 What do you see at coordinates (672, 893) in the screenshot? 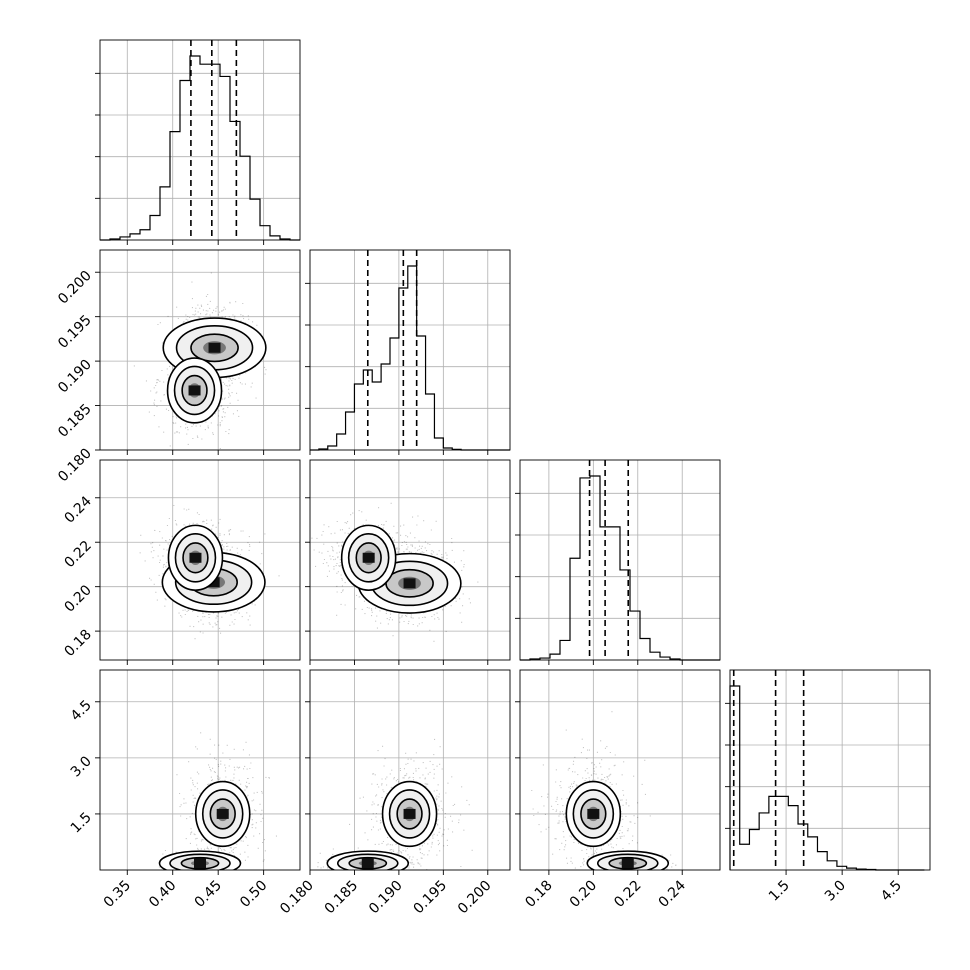
I see `x-tick-label: 0.24` at bounding box center [672, 893].